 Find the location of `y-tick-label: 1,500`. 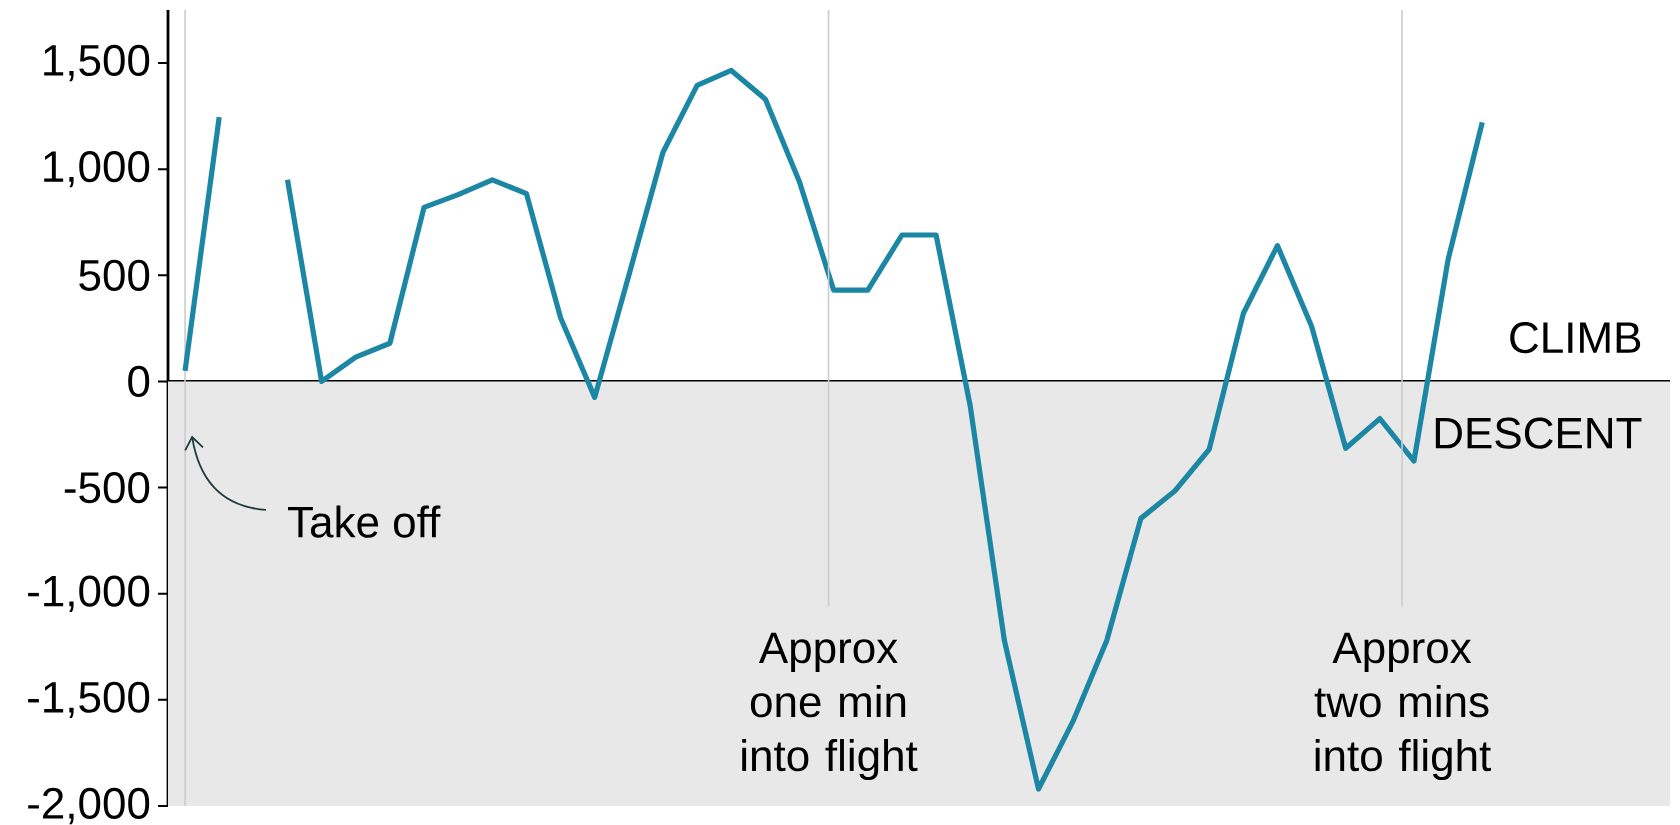

y-tick-label: 1,500 is located at coordinates (97, 63).